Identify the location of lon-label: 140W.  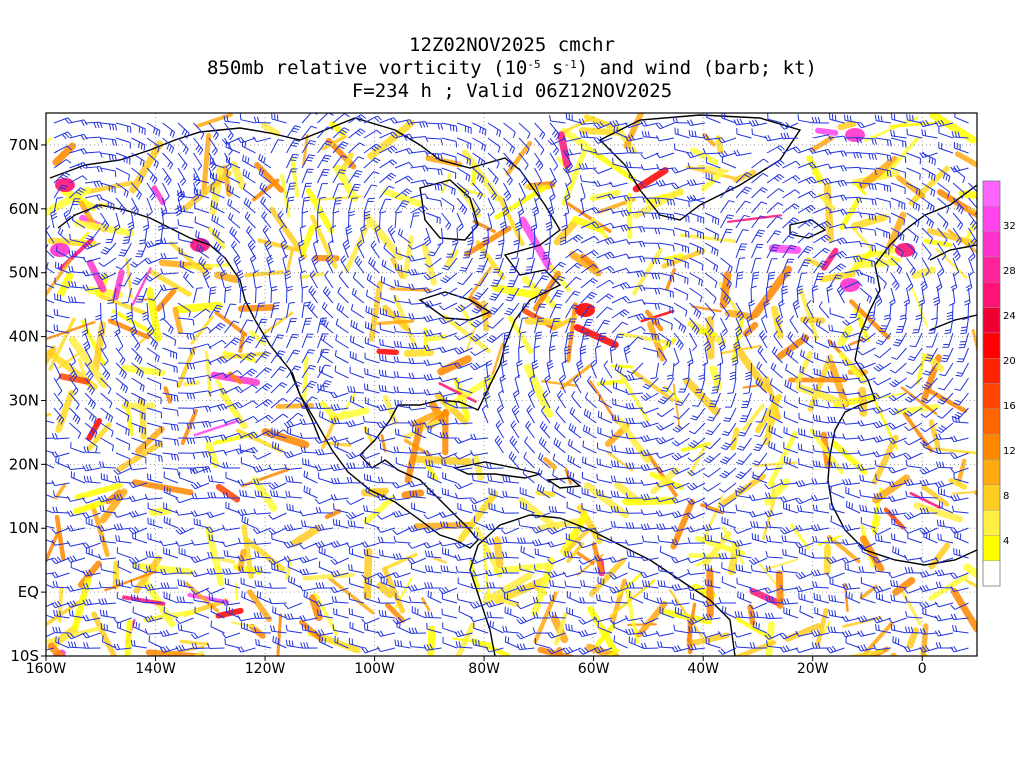
(155, 669).